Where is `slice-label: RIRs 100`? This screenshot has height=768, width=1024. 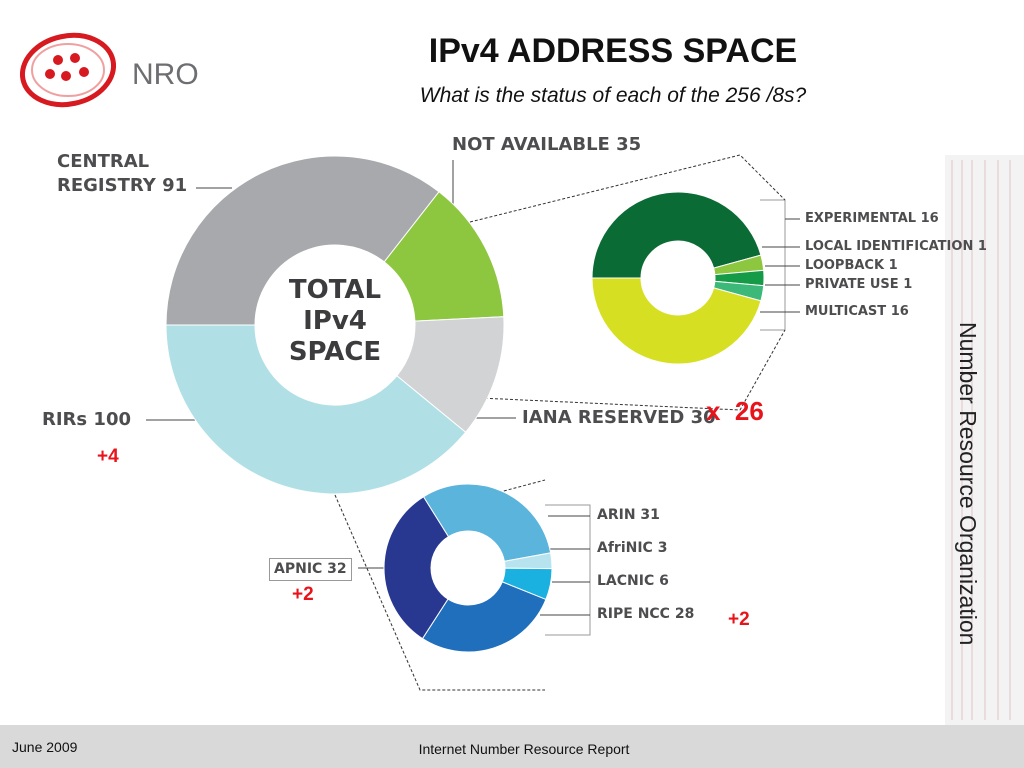 slice-label: RIRs 100 is located at coordinates (86, 420).